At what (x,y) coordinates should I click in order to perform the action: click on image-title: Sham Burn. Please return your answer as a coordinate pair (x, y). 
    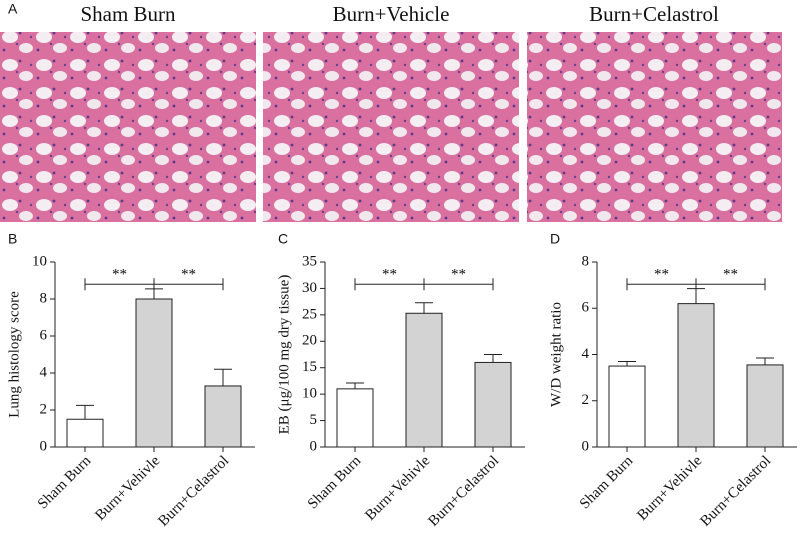
    Looking at the image, I should click on (128, 14).